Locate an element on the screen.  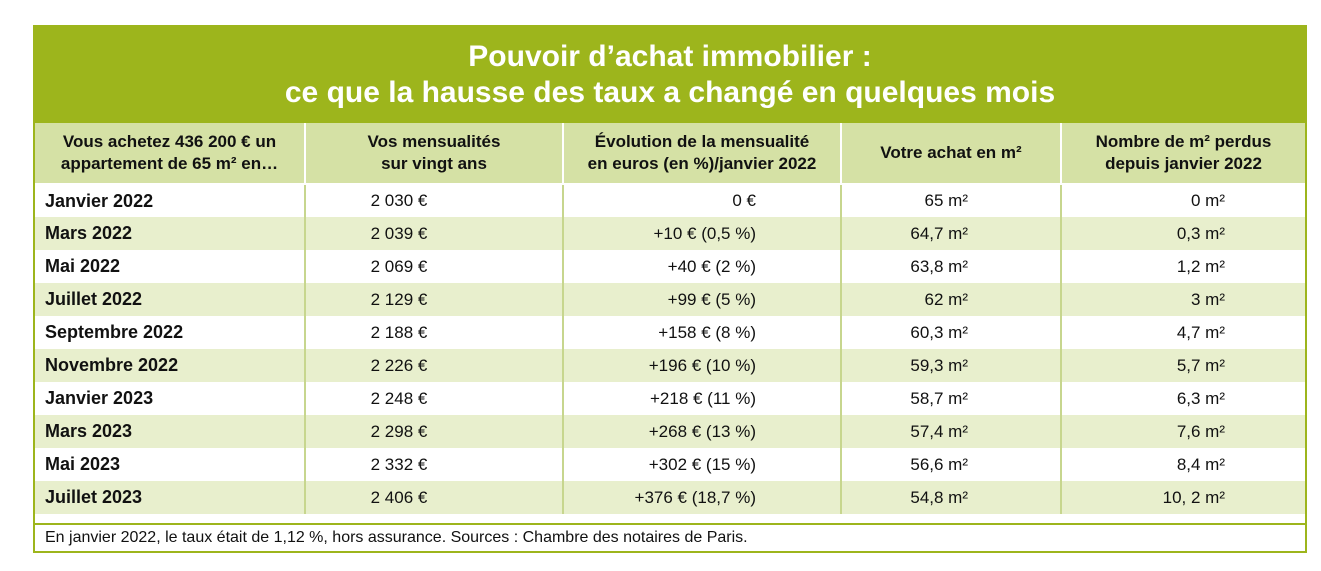
table-cell-area: 59,3 m² is located at coordinates (950, 365).